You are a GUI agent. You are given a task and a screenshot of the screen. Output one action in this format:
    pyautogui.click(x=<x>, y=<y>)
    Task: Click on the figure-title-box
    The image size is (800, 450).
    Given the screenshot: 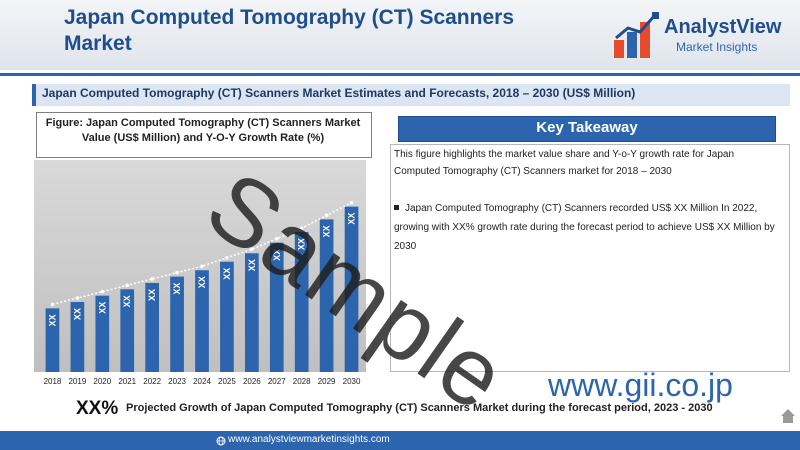 What is the action you would take?
    pyautogui.click(x=204, y=135)
    